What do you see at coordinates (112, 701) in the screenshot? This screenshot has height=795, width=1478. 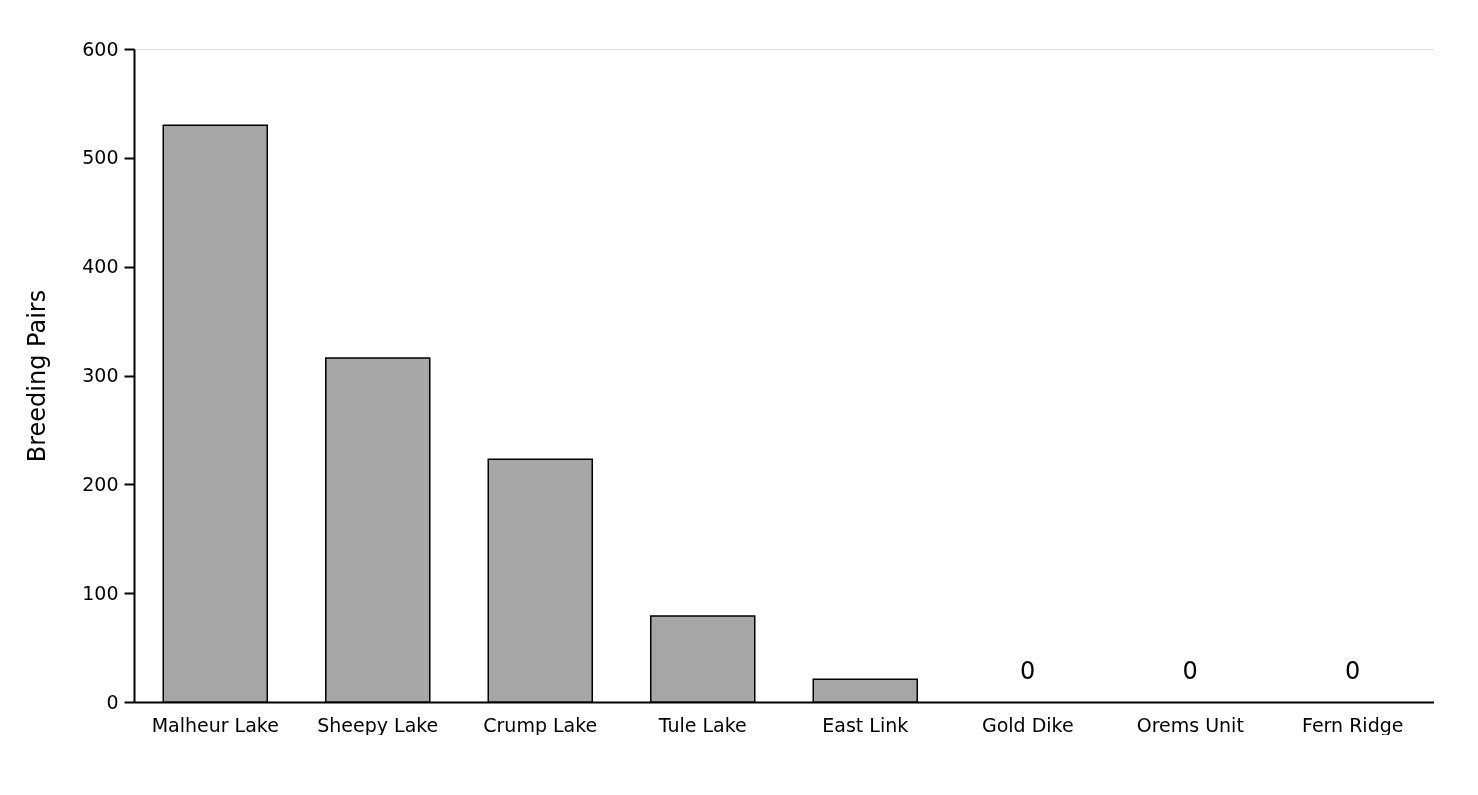 I see `y-tick-label: 0` at bounding box center [112, 701].